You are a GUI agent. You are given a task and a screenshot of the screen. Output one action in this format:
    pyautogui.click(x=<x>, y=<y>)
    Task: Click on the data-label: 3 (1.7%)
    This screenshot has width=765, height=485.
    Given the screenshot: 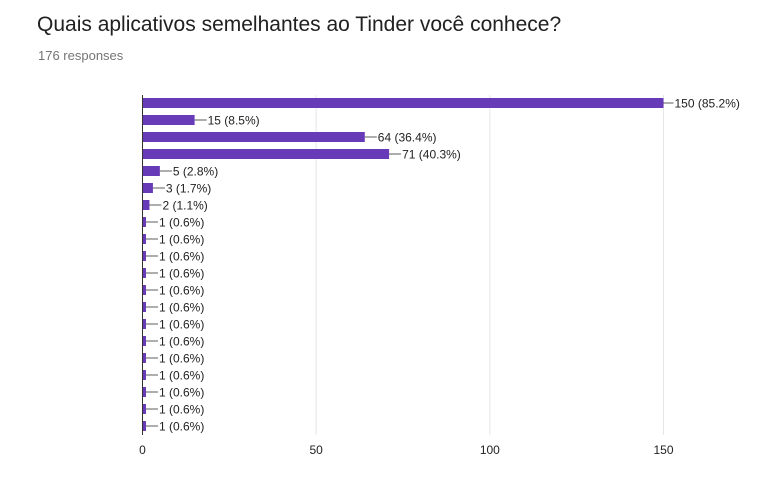 What is the action you would take?
    pyautogui.click(x=188, y=189)
    